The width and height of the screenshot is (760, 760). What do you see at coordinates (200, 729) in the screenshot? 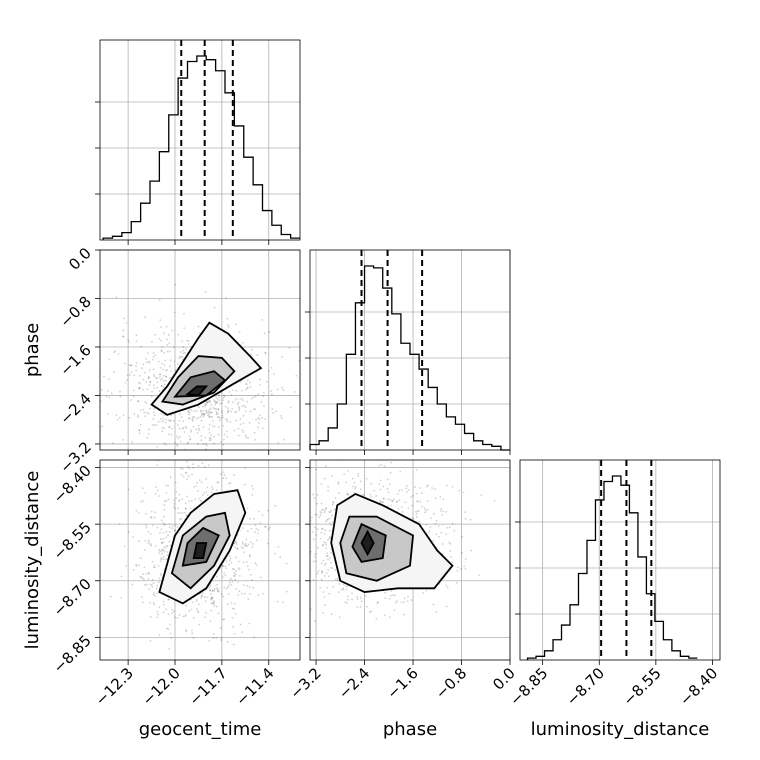
I see `x-axis-label-geocent-time: geocent_time` at bounding box center [200, 729].